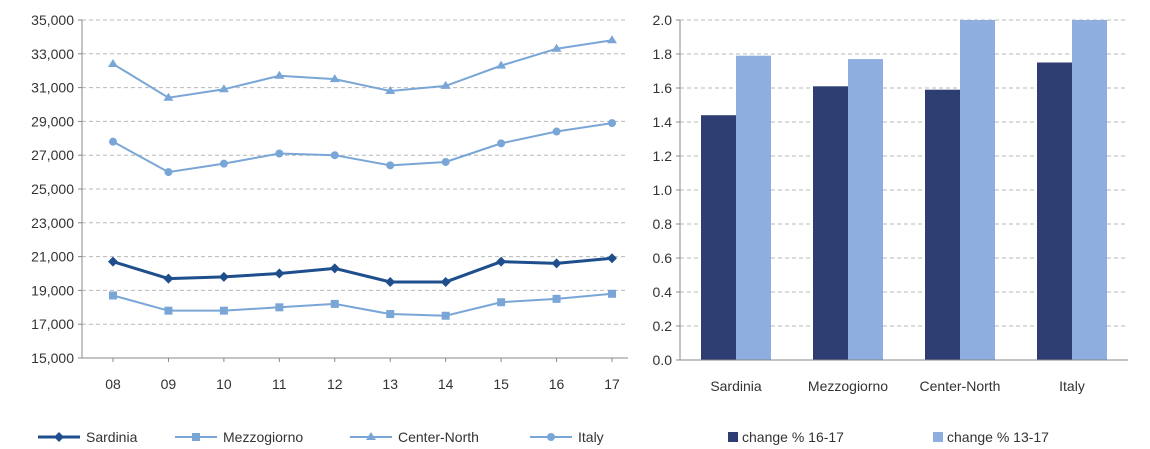 Image resolution: width=1150 pixels, height=449 pixels. What do you see at coordinates (1072, 386) in the screenshot?
I see `bar-chart-x-tick-label: Italy` at bounding box center [1072, 386].